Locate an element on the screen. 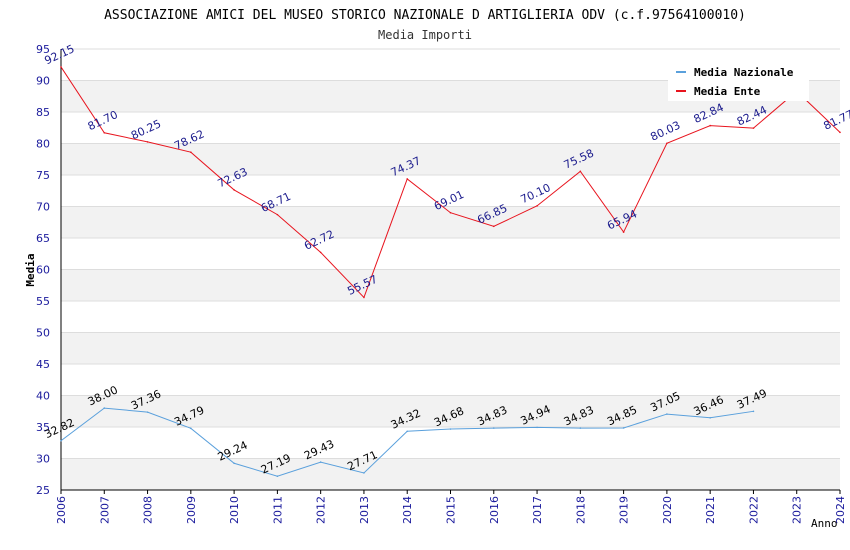  x-tick-label: 2008 is located at coordinates (148, 510).